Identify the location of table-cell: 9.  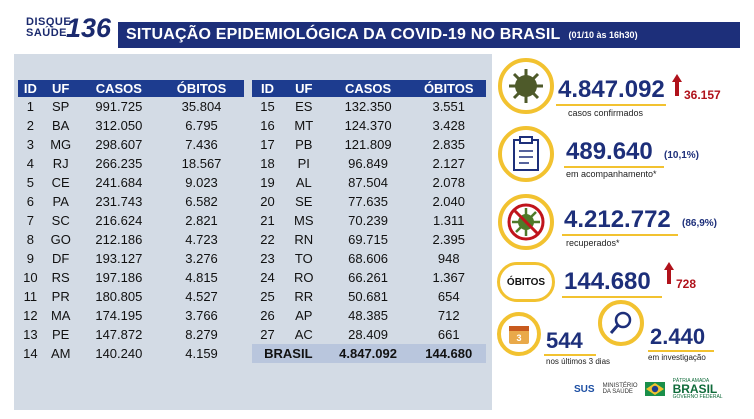
(30, 258).